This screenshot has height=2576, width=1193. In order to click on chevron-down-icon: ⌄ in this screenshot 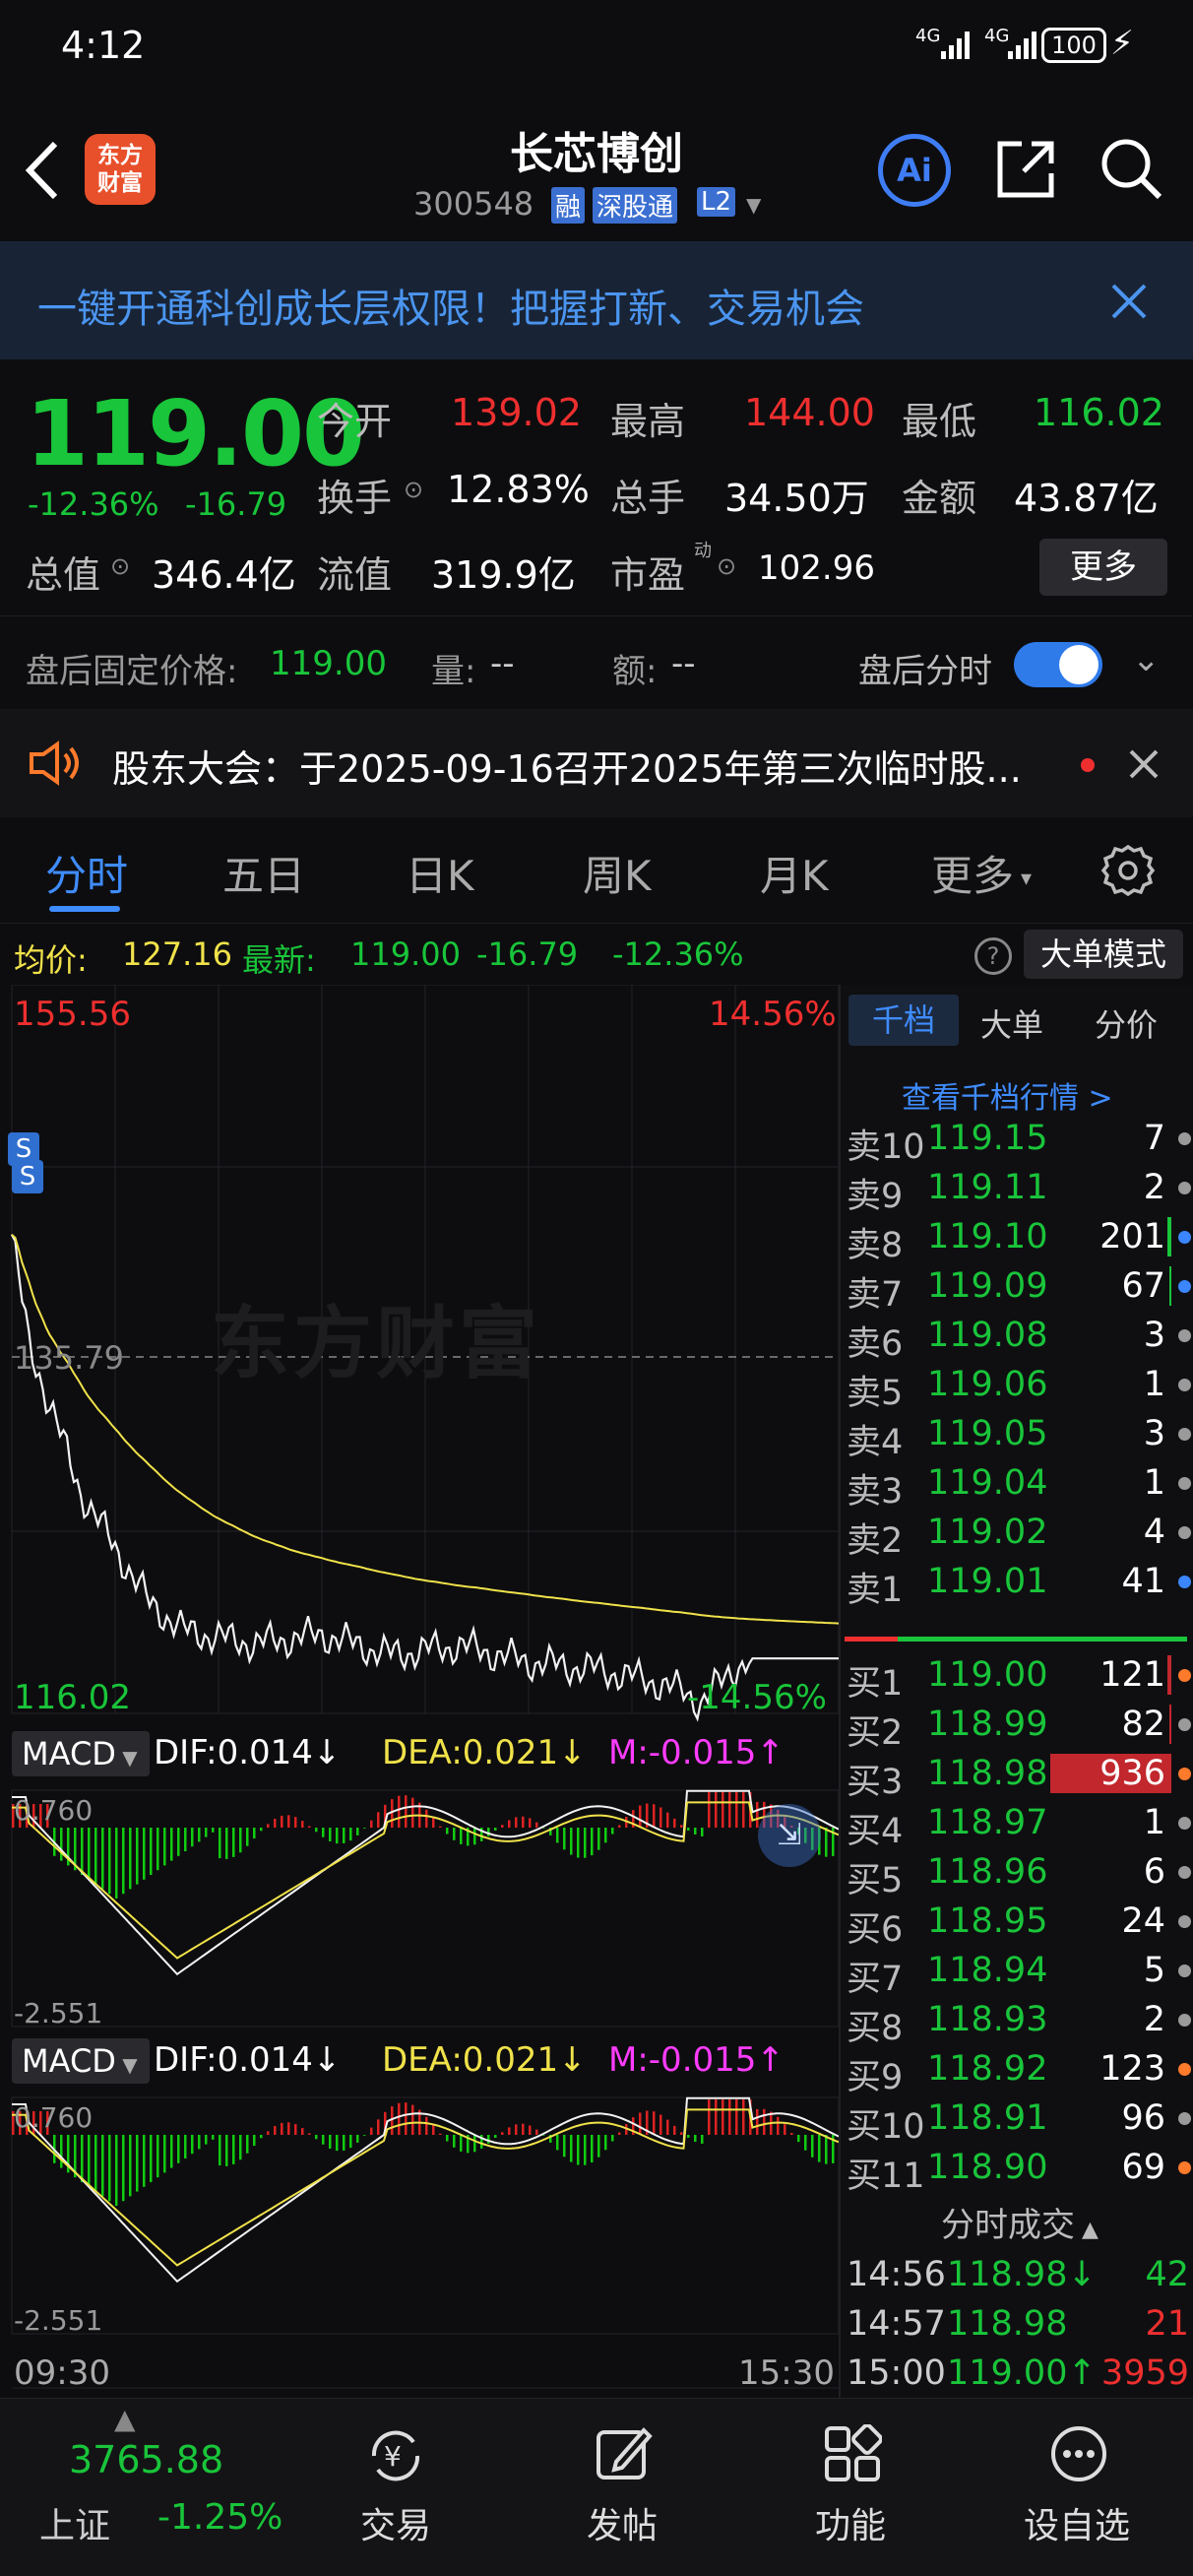, I will do `click(1146, 659)`.